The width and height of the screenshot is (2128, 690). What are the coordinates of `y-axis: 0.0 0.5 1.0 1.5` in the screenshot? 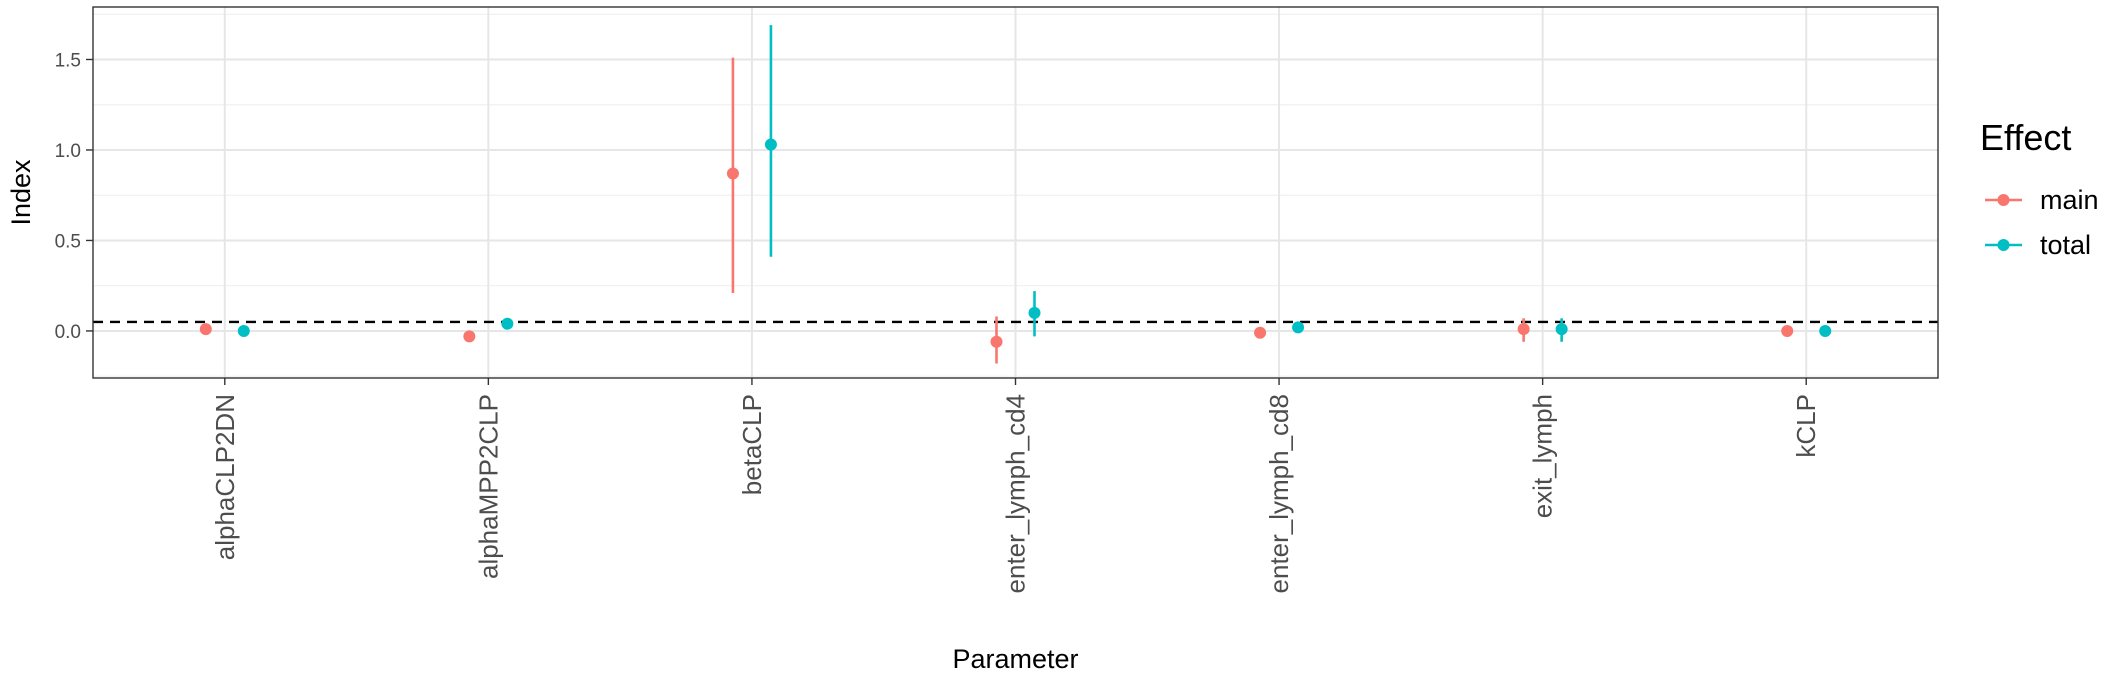 It's located at (74, 196).